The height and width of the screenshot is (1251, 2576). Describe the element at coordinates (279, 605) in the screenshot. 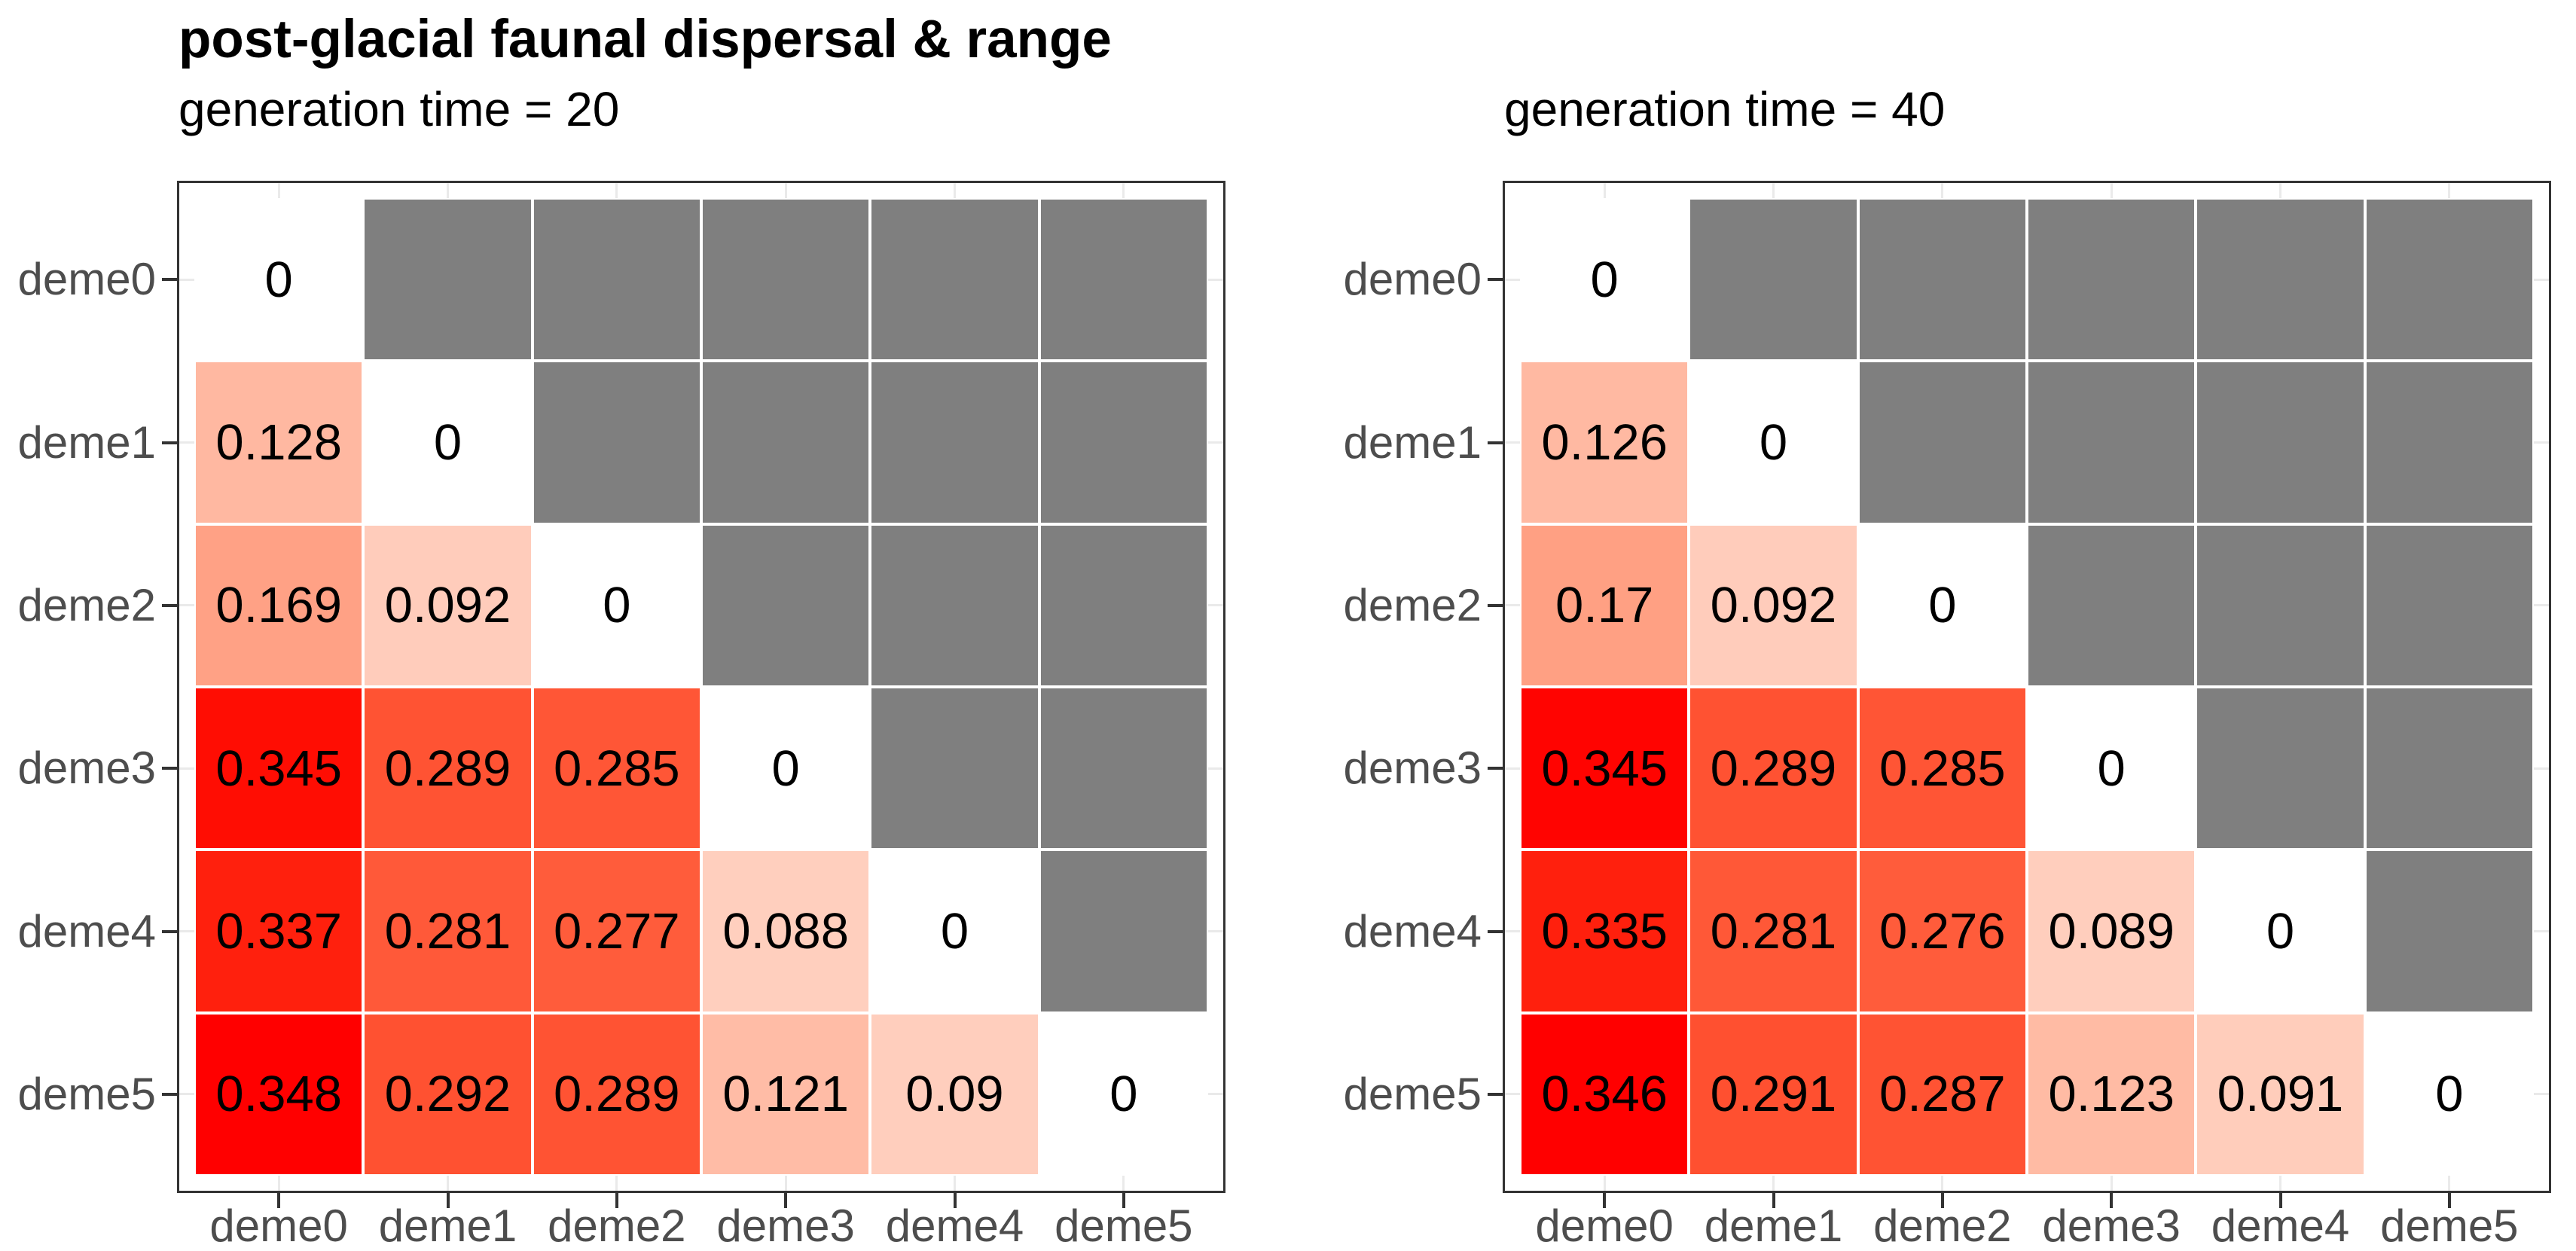

I see `heatmap-cell: 0.169` at that location.